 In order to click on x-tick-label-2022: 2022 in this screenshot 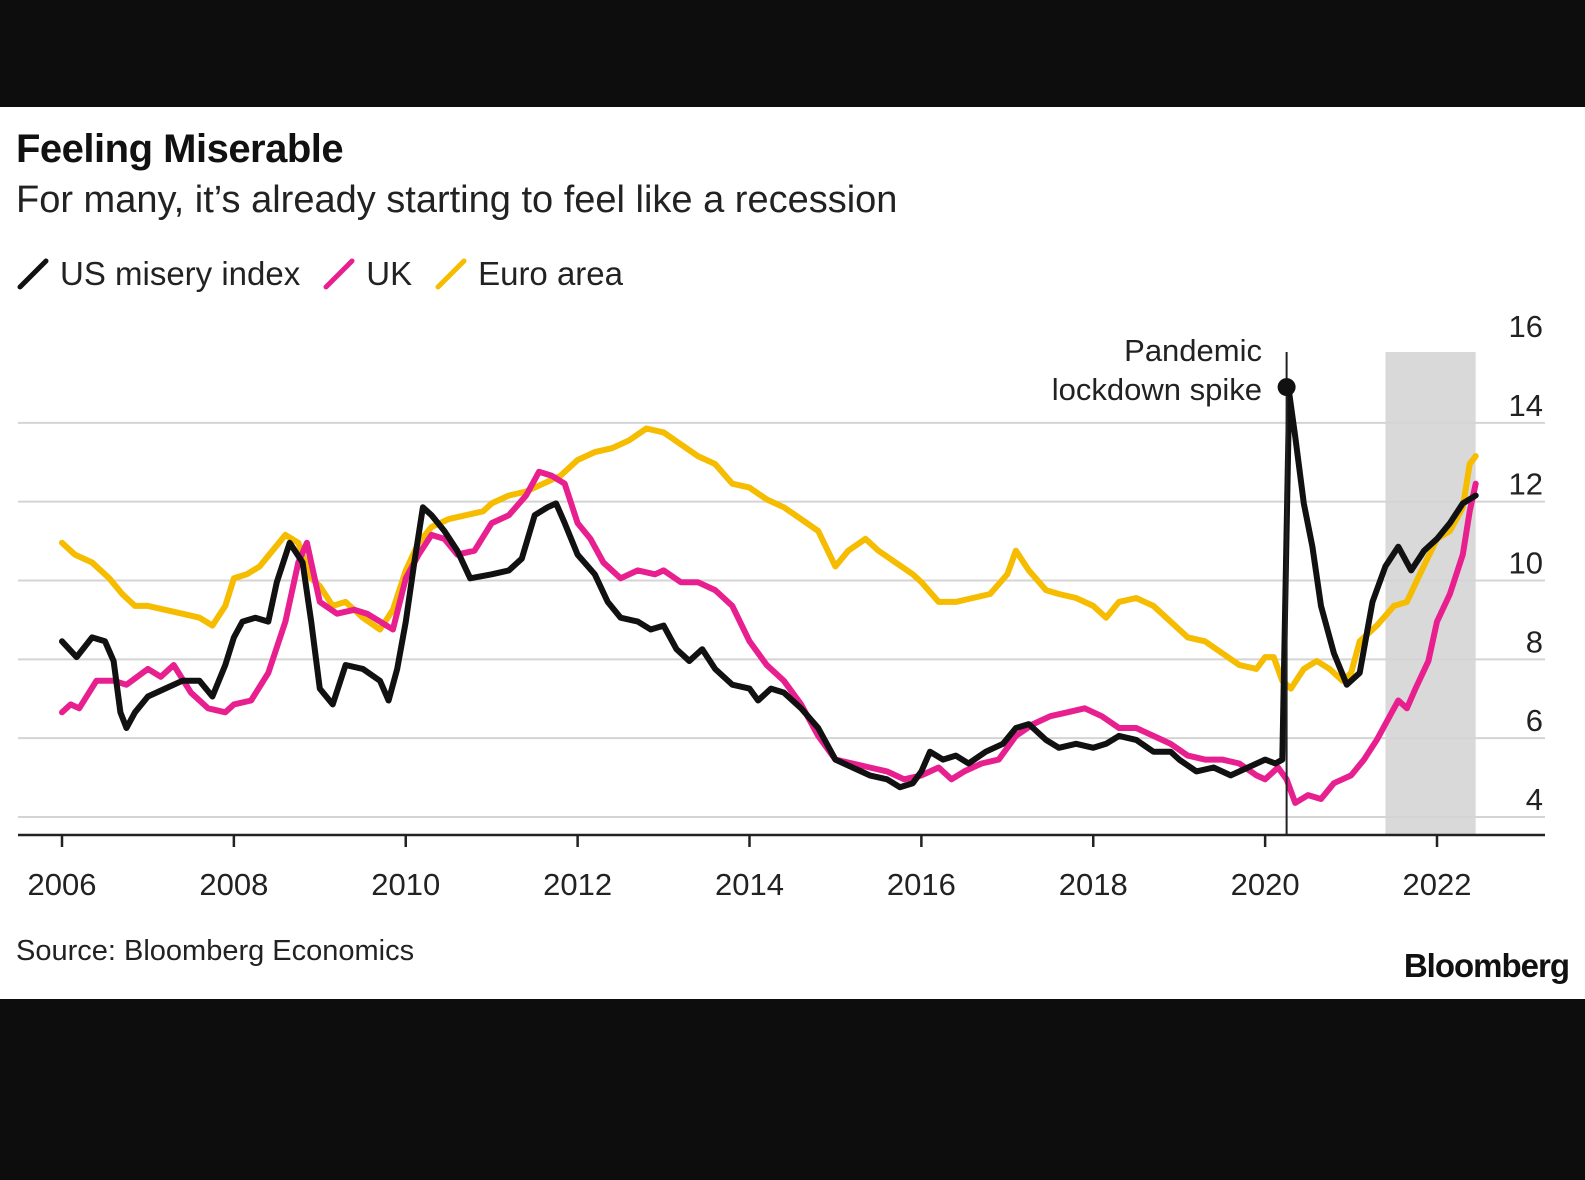, I will do `click(1437, 884)`.